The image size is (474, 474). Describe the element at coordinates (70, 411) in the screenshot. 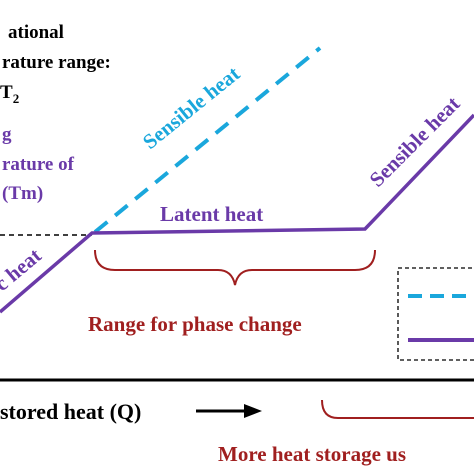

I see `x-axis-label: stored heat (Q)` at that location.